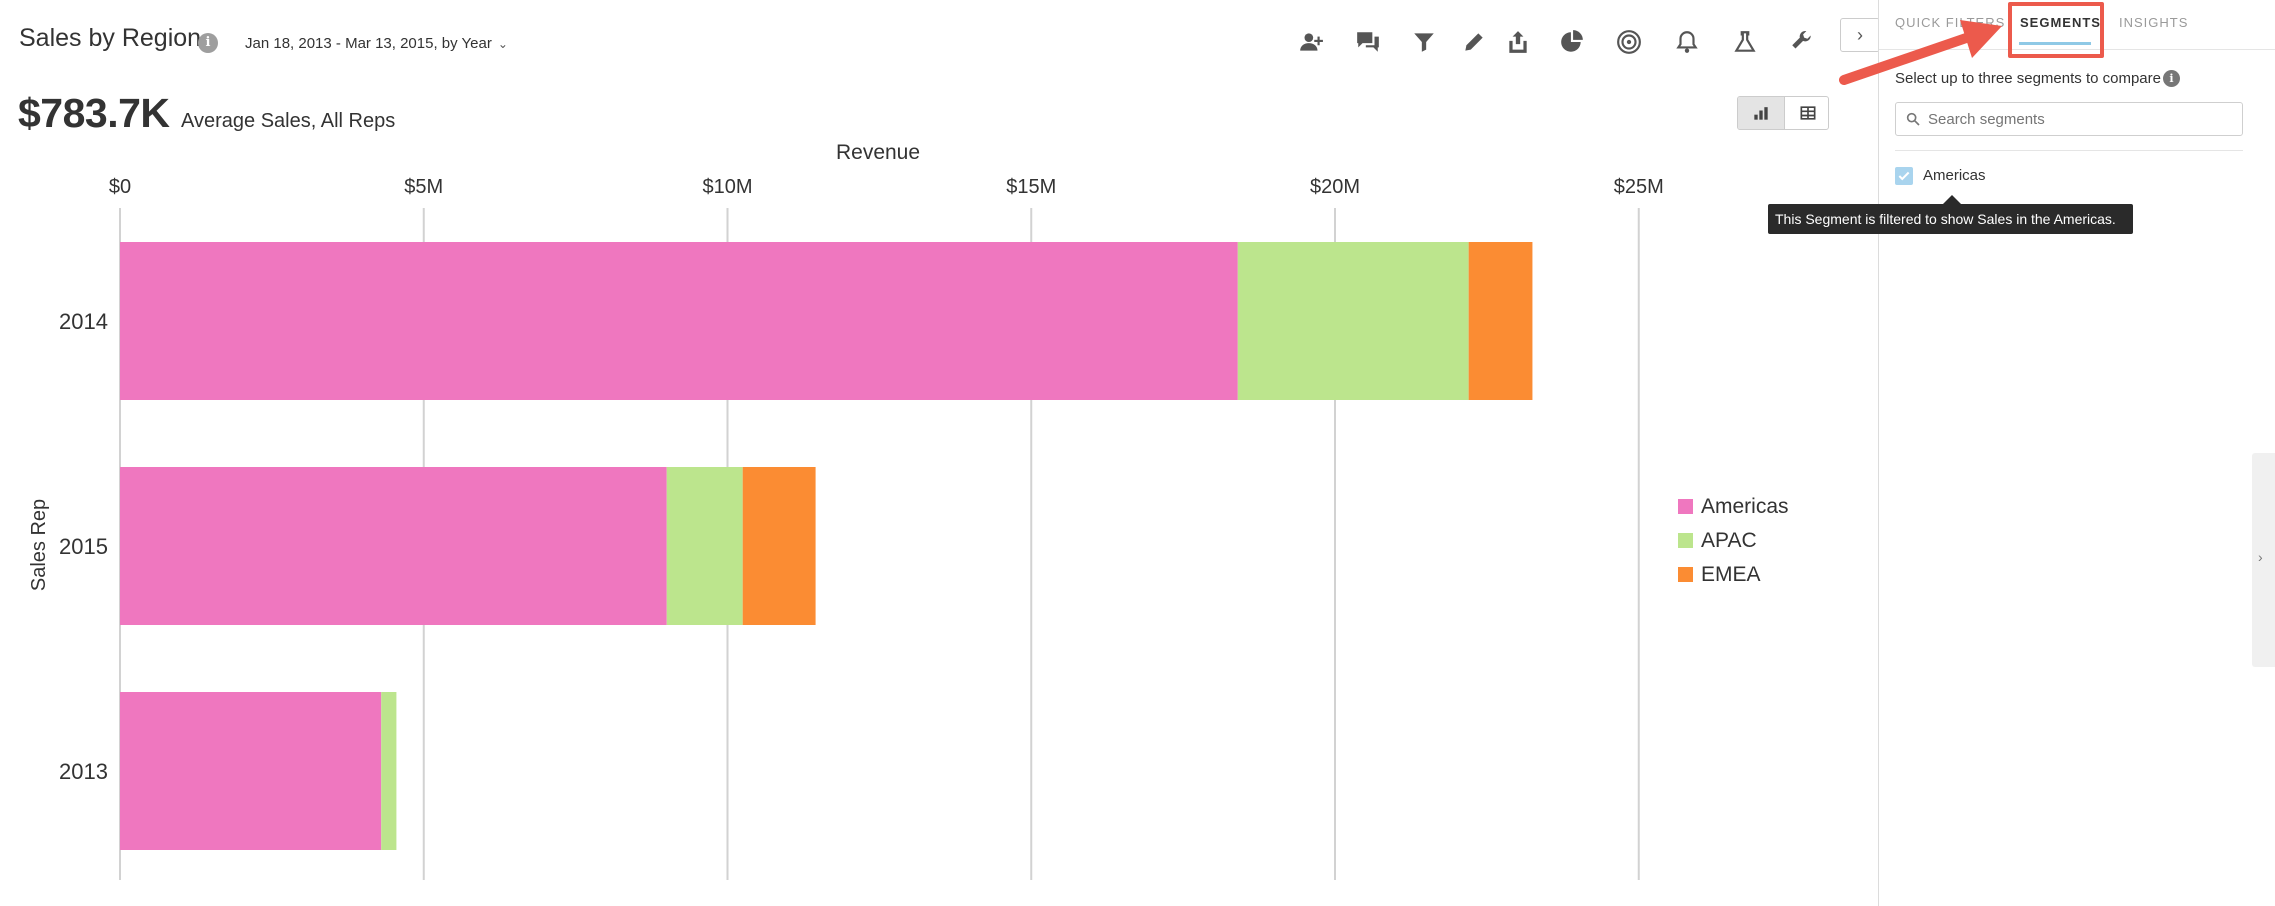  Describe the element at coordinates (1518, 42) in the screenshot. I see `share-icon` at that location.